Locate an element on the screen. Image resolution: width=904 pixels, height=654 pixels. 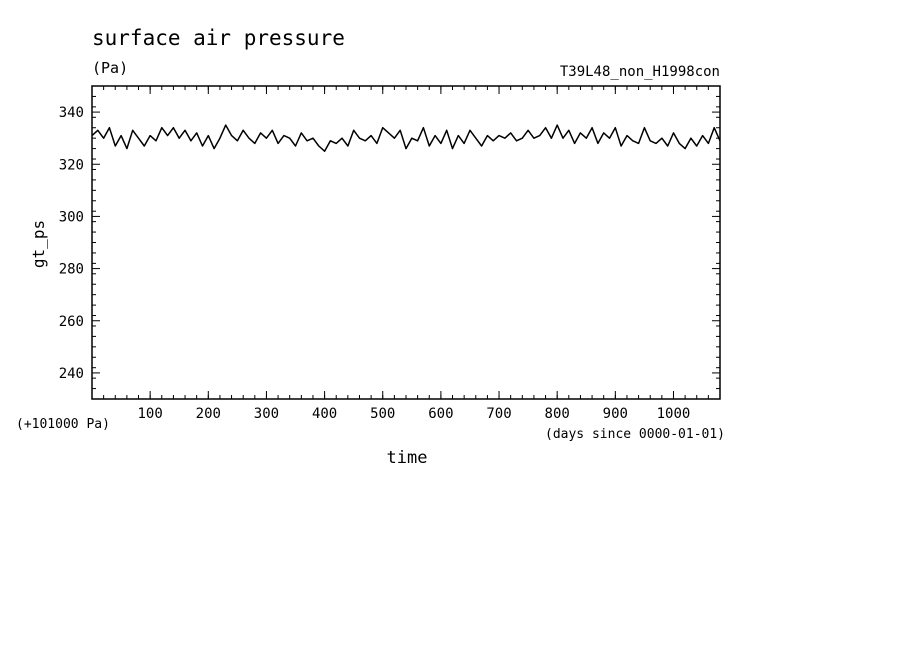
x-unit-note: (days since 0000-01-01) is located at coordinates (635, 434).